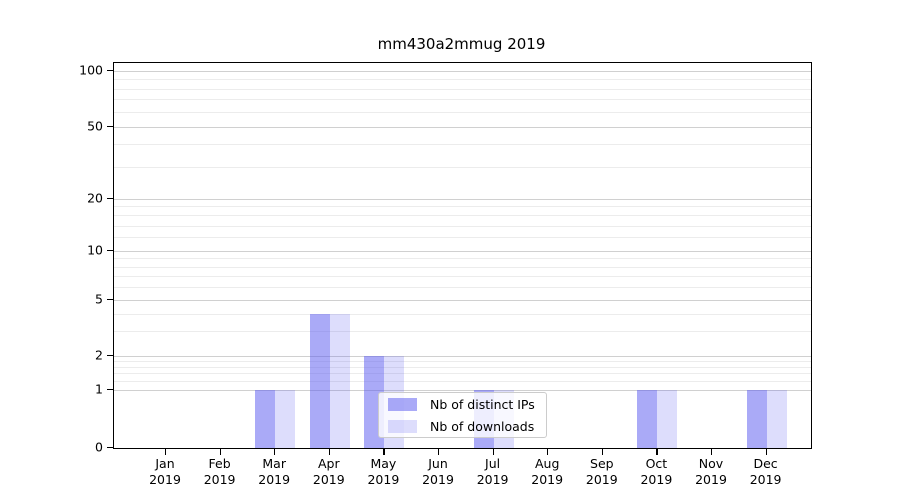 The height and width of the screenshot is (500, 900). Describe the element at coordinates (274, 471) in the screenshot. I see `x-tick-label-mar: Mar 2019` at that location.